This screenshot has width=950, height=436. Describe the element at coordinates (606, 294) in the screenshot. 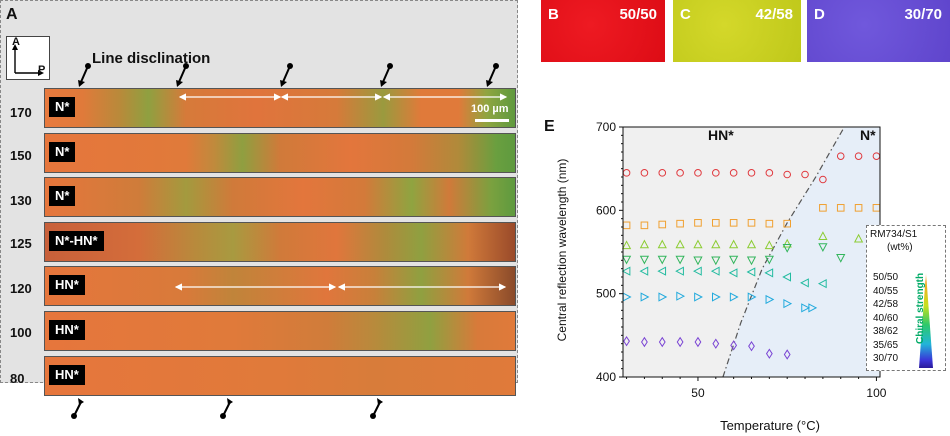

I see `y-tick-label: 500` at that location.